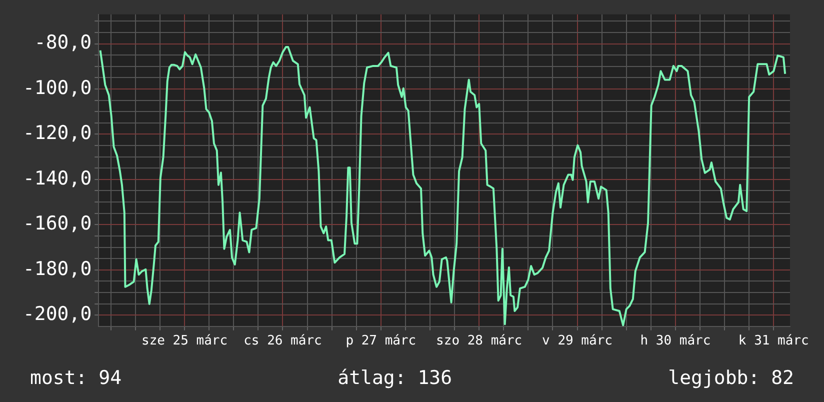 This screenshot has height=402, width=824. I want to click on y-tick-label: -200,0, so click(57, 314).